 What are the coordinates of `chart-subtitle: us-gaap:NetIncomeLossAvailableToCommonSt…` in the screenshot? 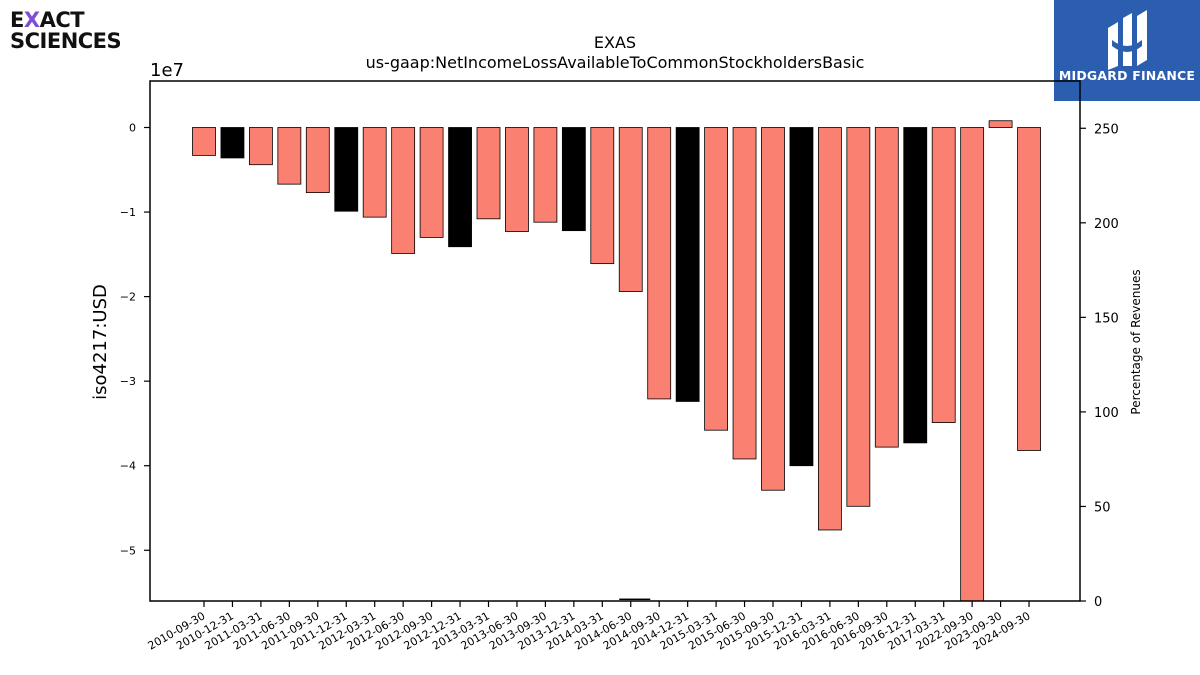 It's located at (615, 62).